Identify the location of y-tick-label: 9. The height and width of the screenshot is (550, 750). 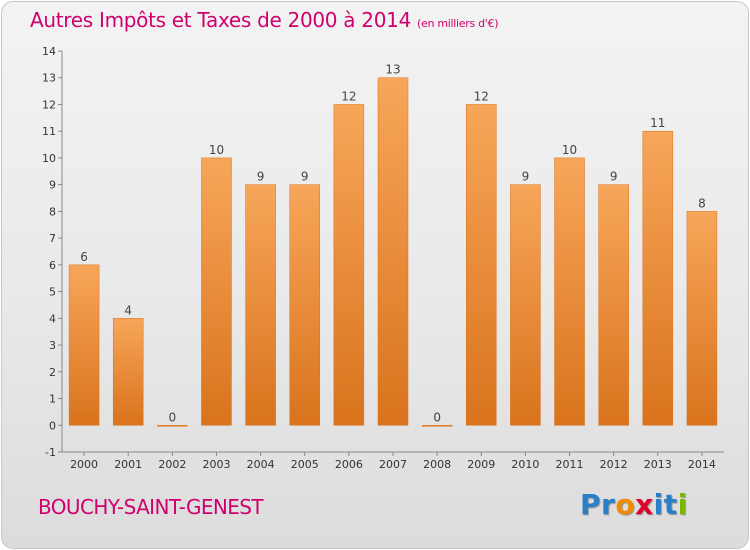
(52, 185).